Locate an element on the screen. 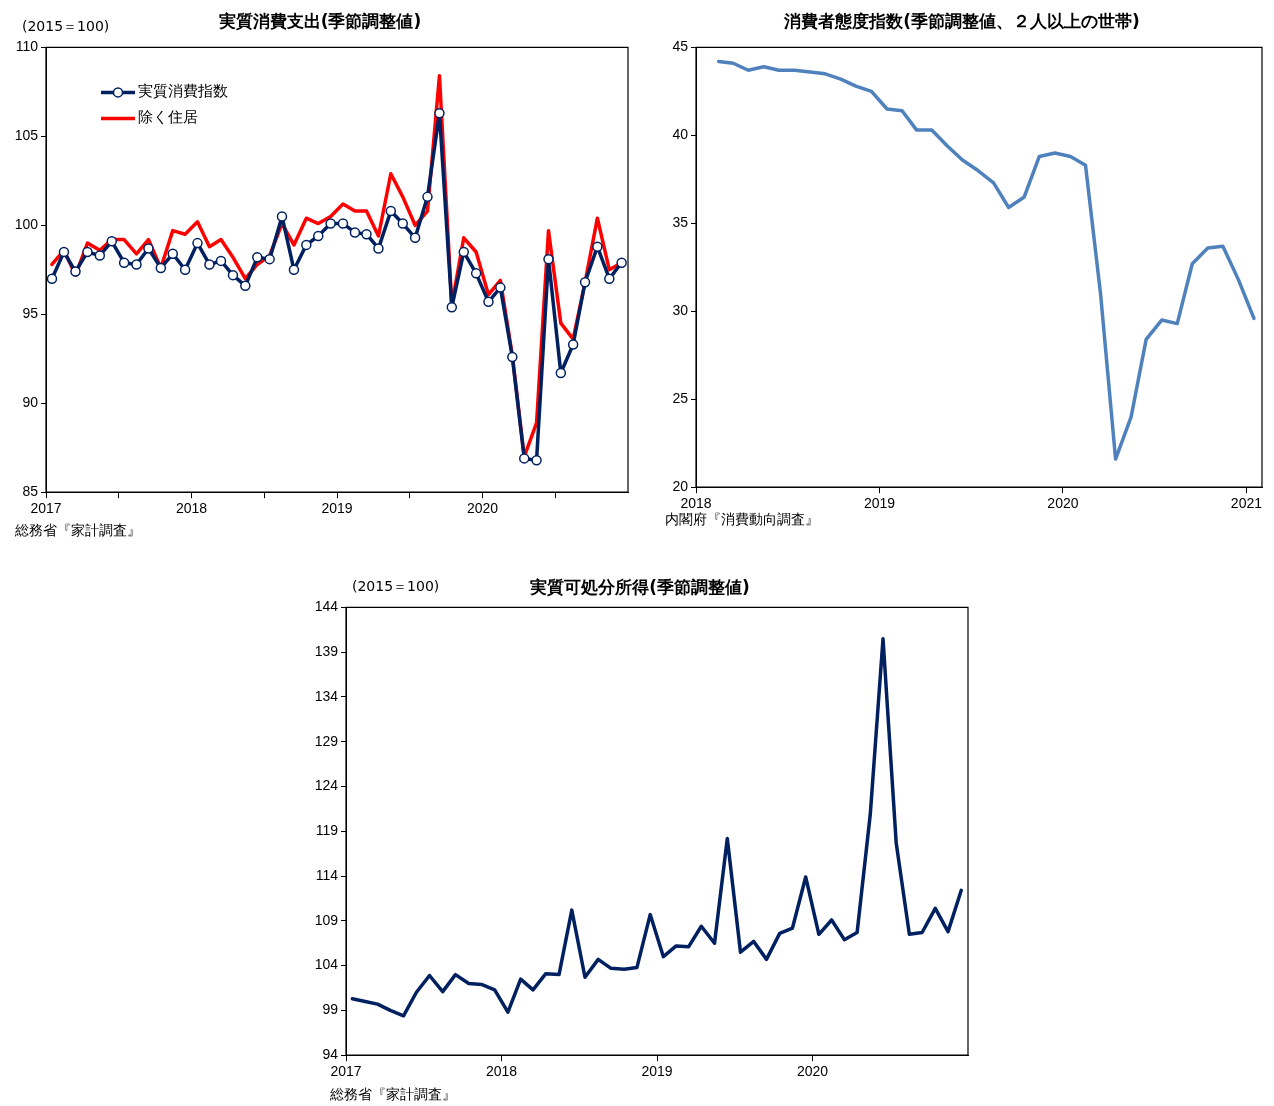 The width and height of the screenshot is (1274, 1106). y-tick-label: 99 is located at coordinates (330, 1009).